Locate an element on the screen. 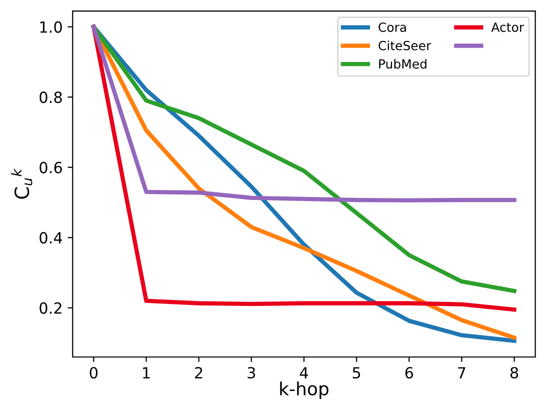 The image size is (538, 408). x-tick-label: 8 is located at coordinates (514, 372).